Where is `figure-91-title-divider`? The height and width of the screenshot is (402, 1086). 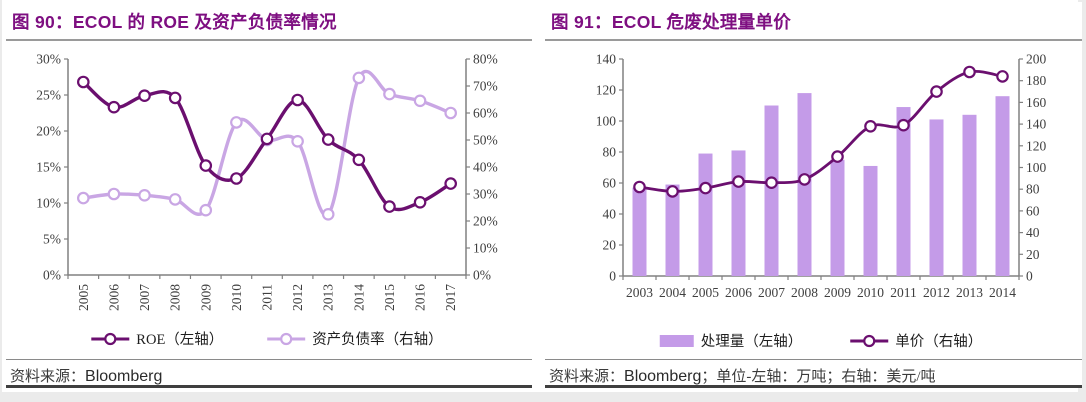 figure-91-title-divider is located at coordinates (813, 40).